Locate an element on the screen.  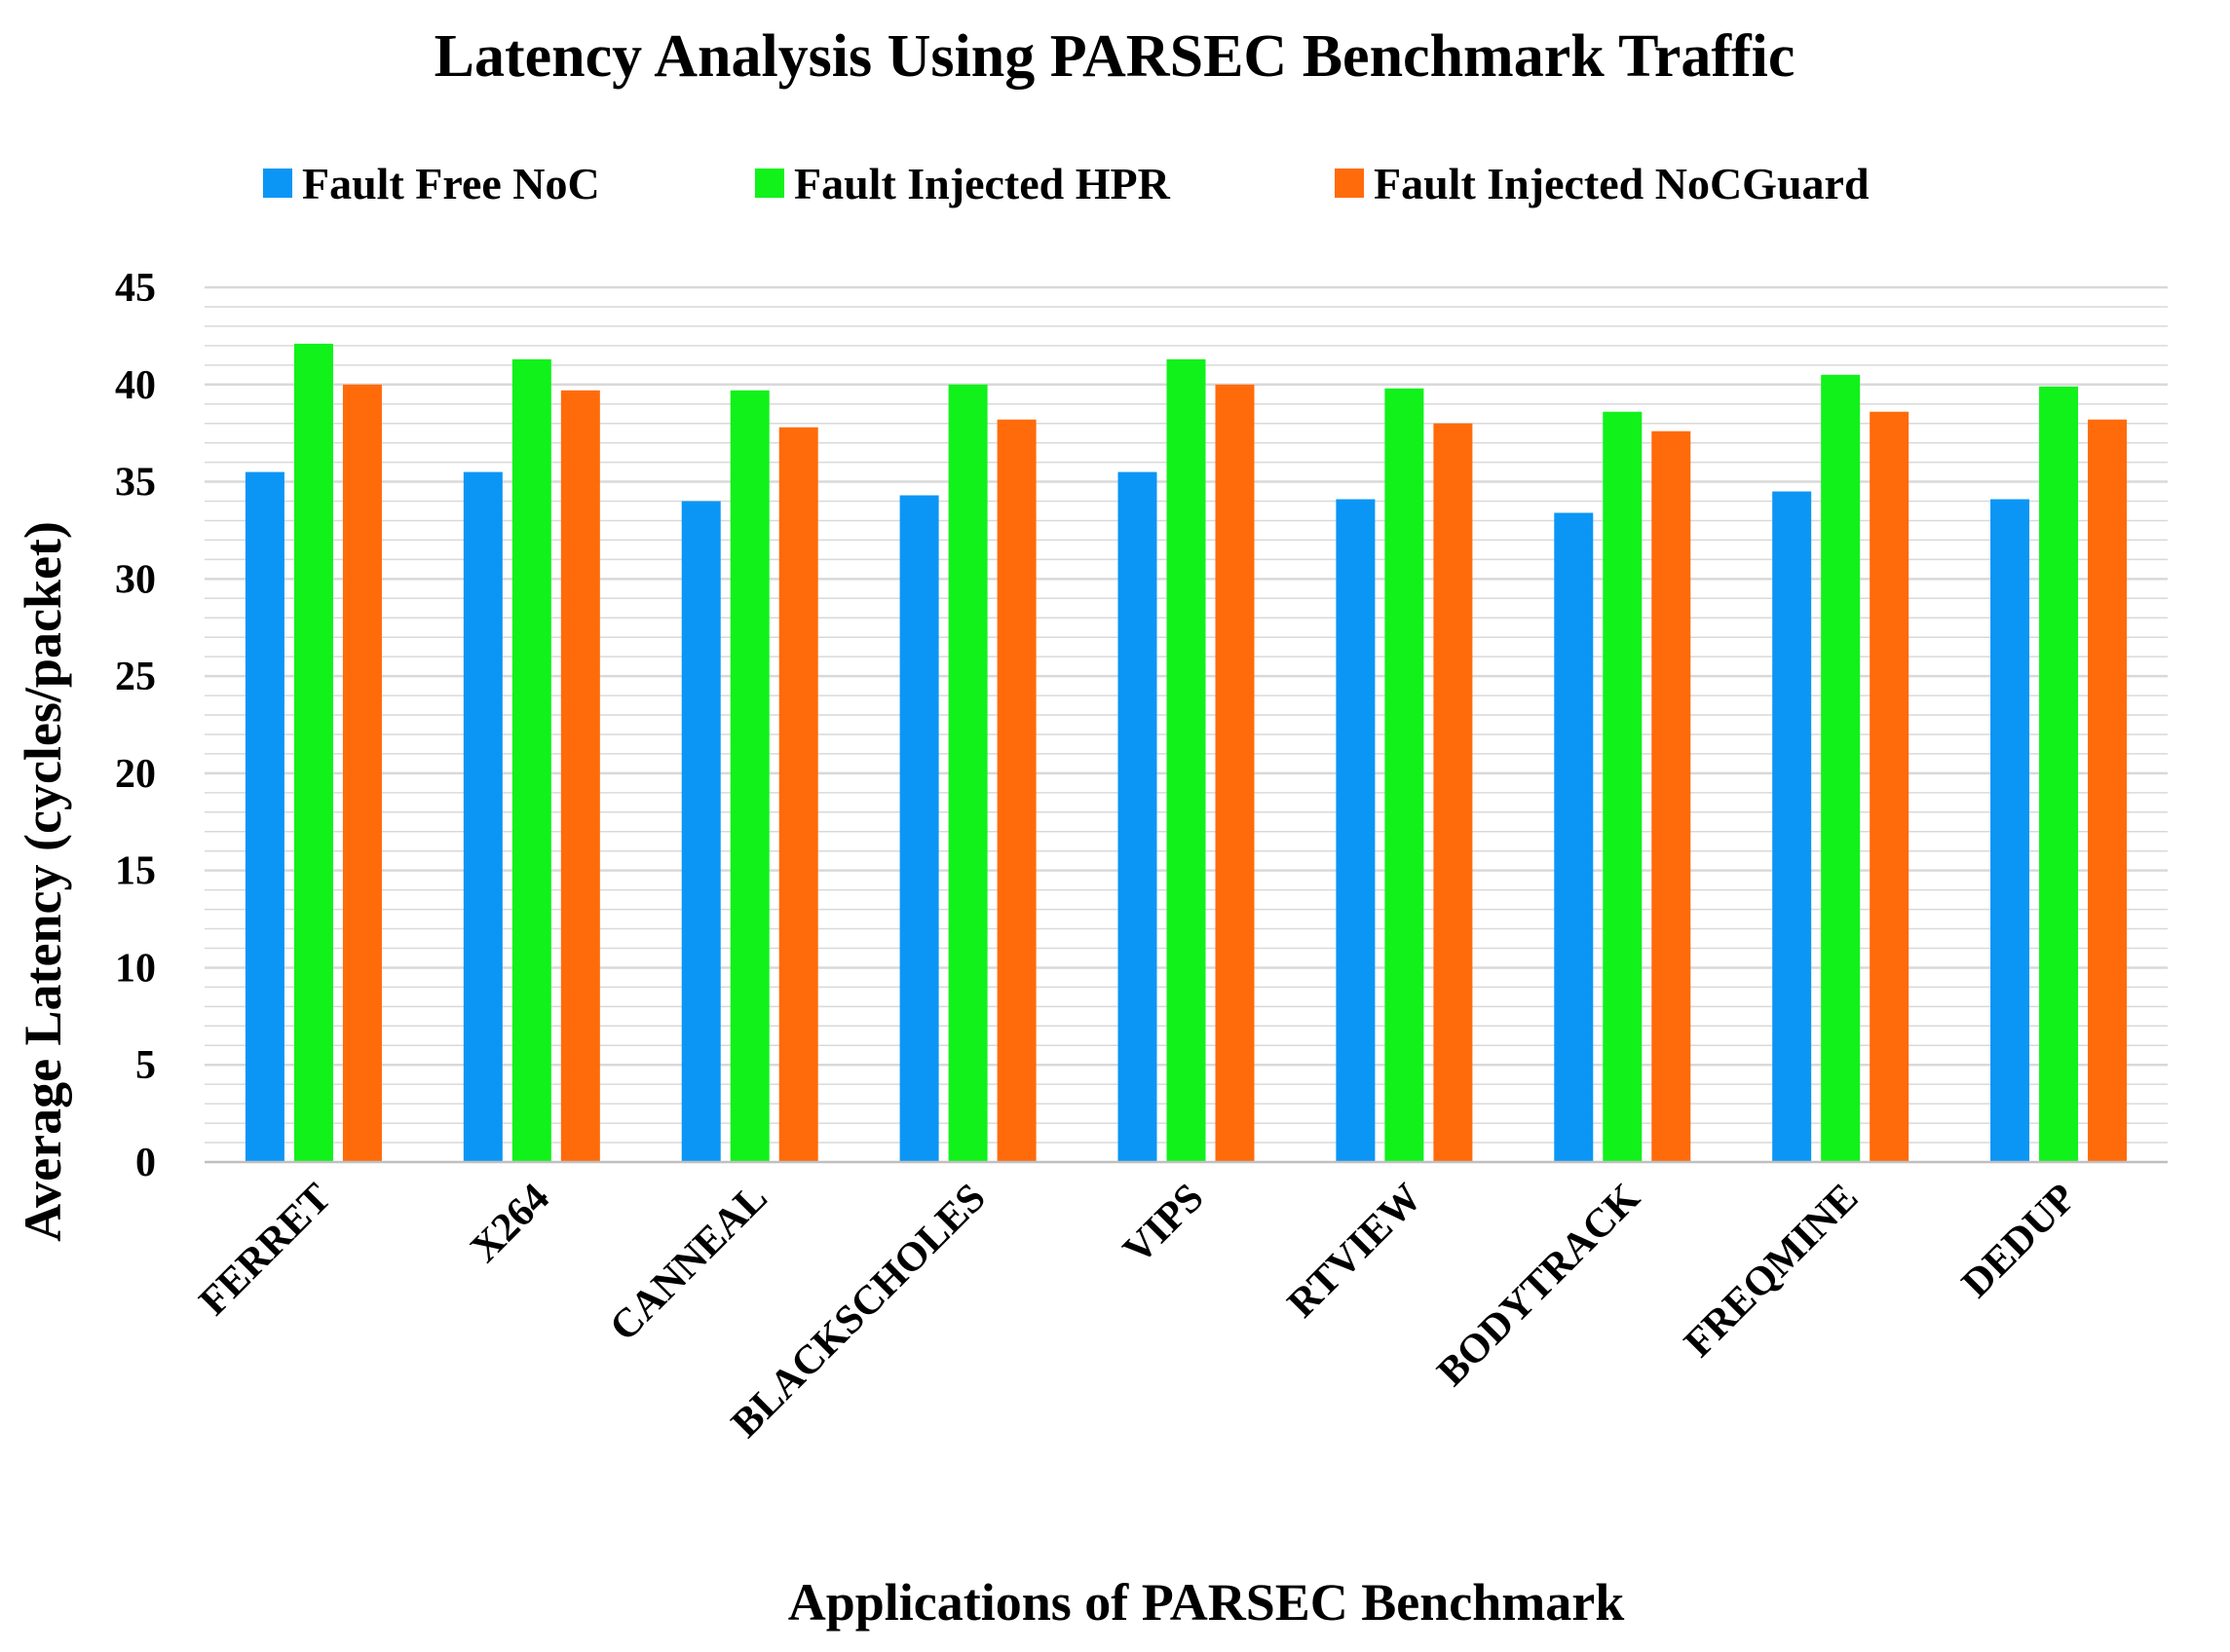
x-tick-label: FERRET is located at coordinates (265, 1251).